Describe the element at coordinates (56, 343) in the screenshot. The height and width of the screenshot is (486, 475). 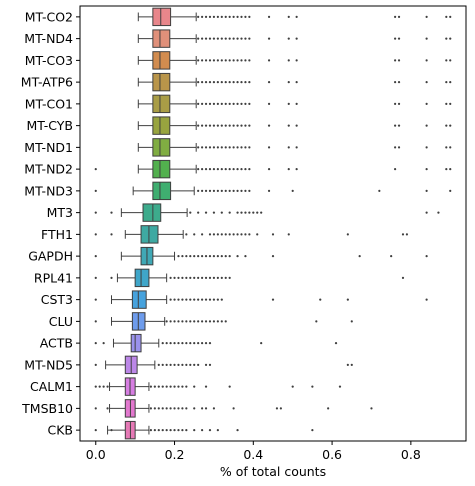
I see `y-tick-label: ACTB` at that location.